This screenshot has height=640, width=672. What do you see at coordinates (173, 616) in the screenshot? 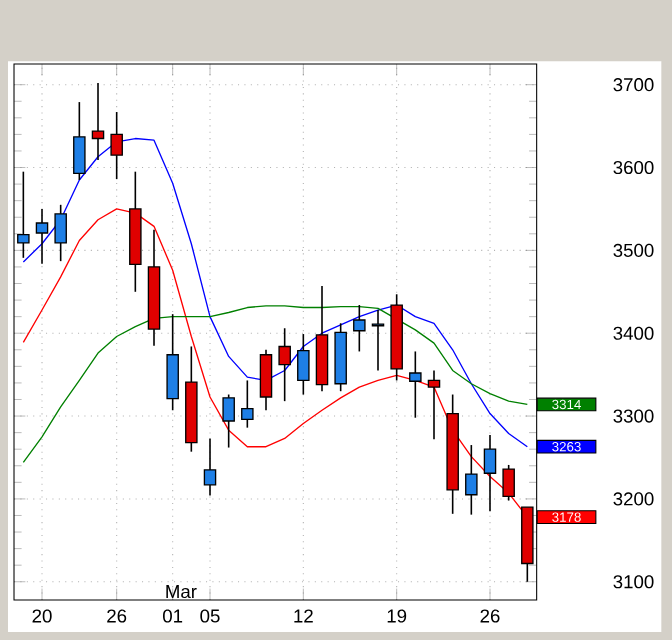
I see `x-tick-label: 01` at bounding box center [173, 616].